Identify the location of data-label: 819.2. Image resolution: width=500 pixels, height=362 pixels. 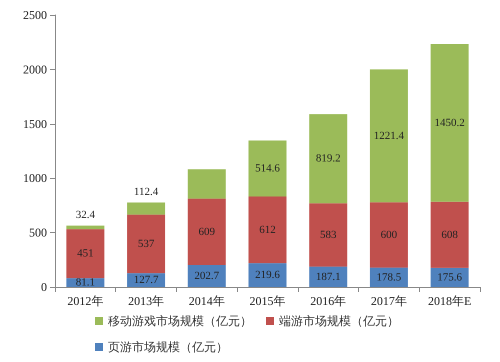
(328, 158).